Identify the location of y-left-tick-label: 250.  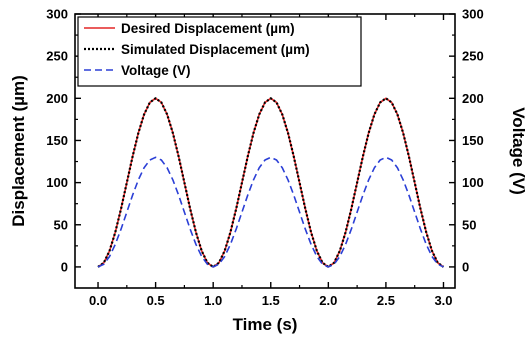
(57, 56).